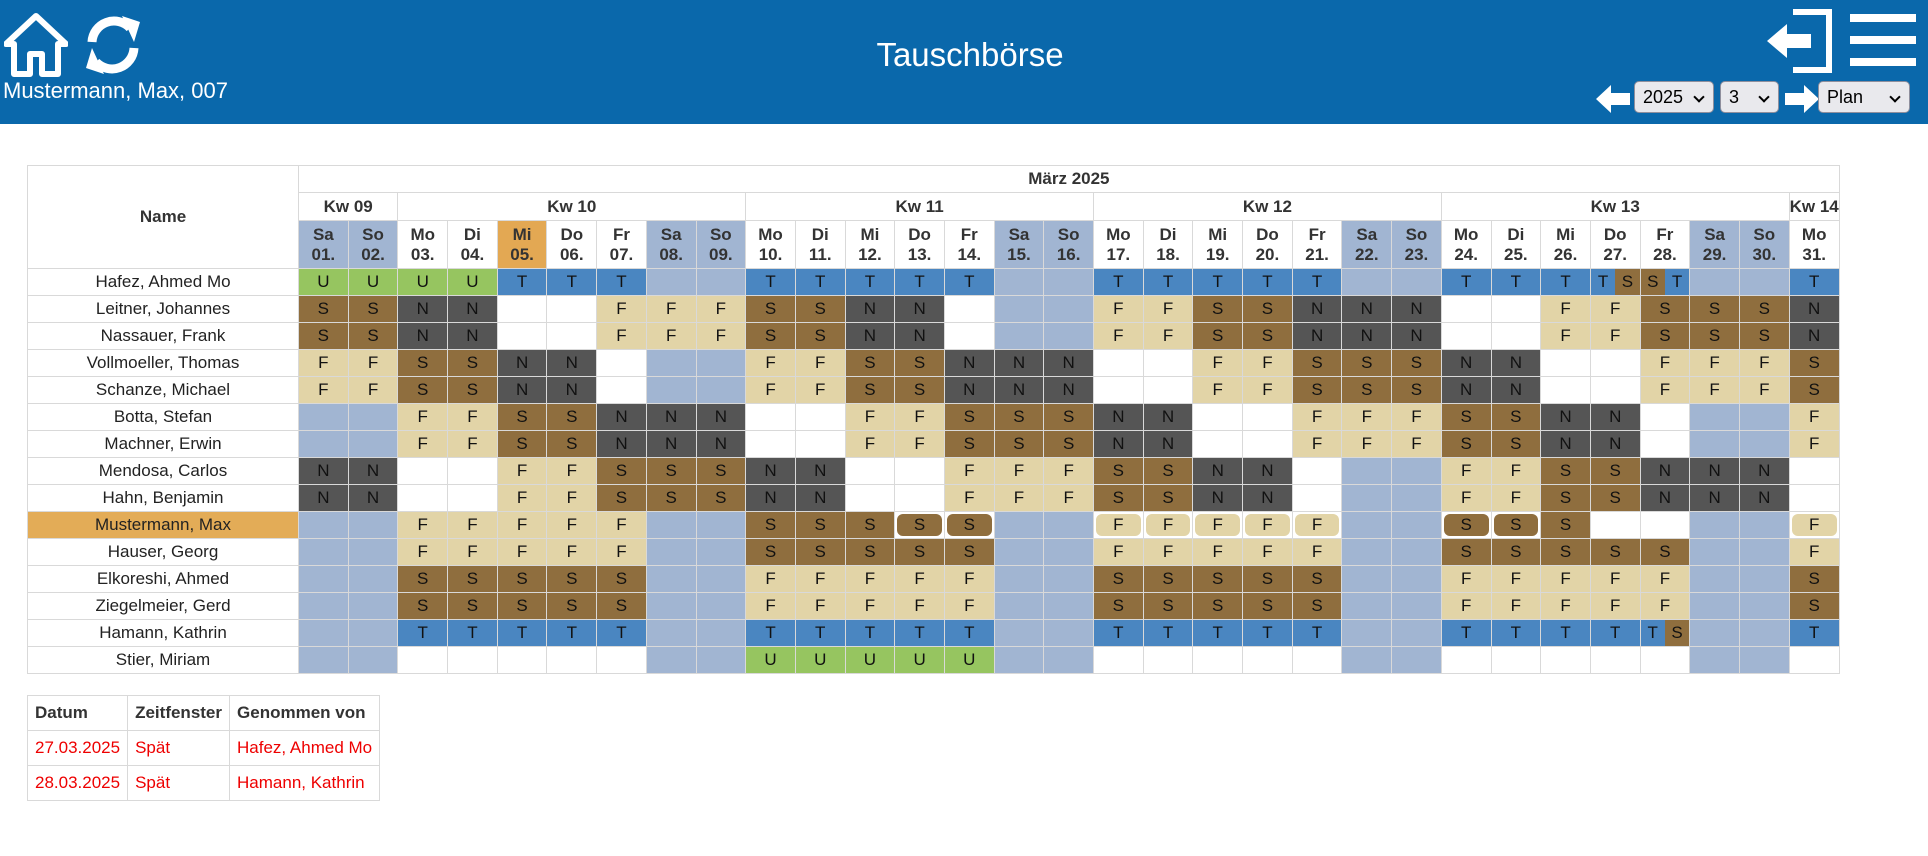 This screenshot has width=1928, height=856. I want to click on shift-part: S, so click(1627, 282).